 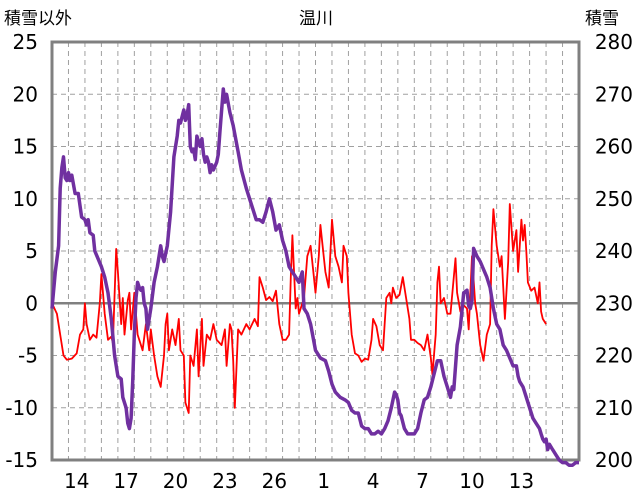 I want to click on x-tick-label: 14, so click(x=76, y=481).